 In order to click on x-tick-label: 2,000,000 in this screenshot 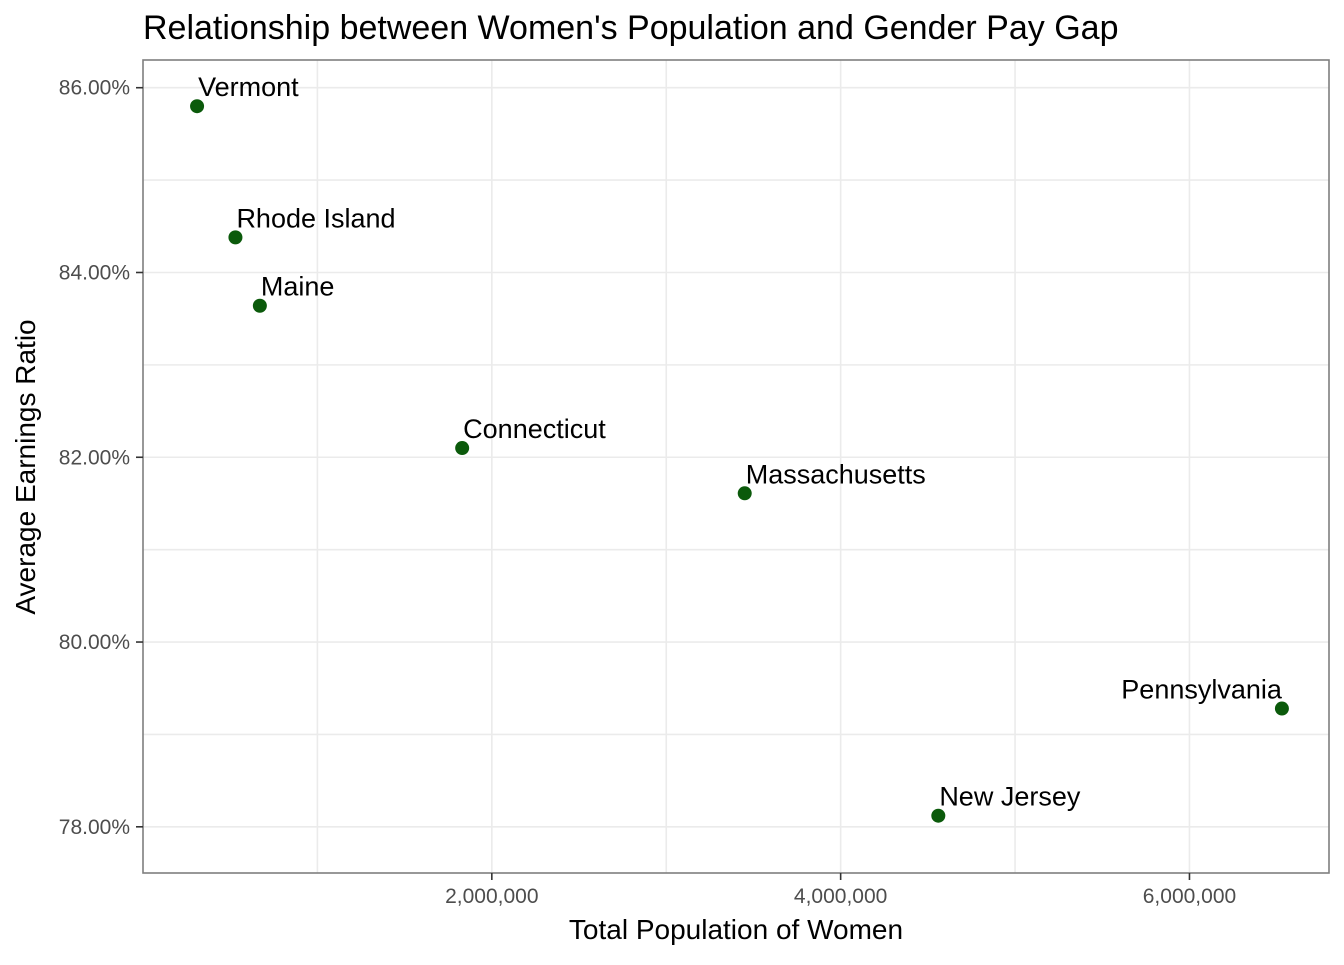, I will do `click(491, 896)`.